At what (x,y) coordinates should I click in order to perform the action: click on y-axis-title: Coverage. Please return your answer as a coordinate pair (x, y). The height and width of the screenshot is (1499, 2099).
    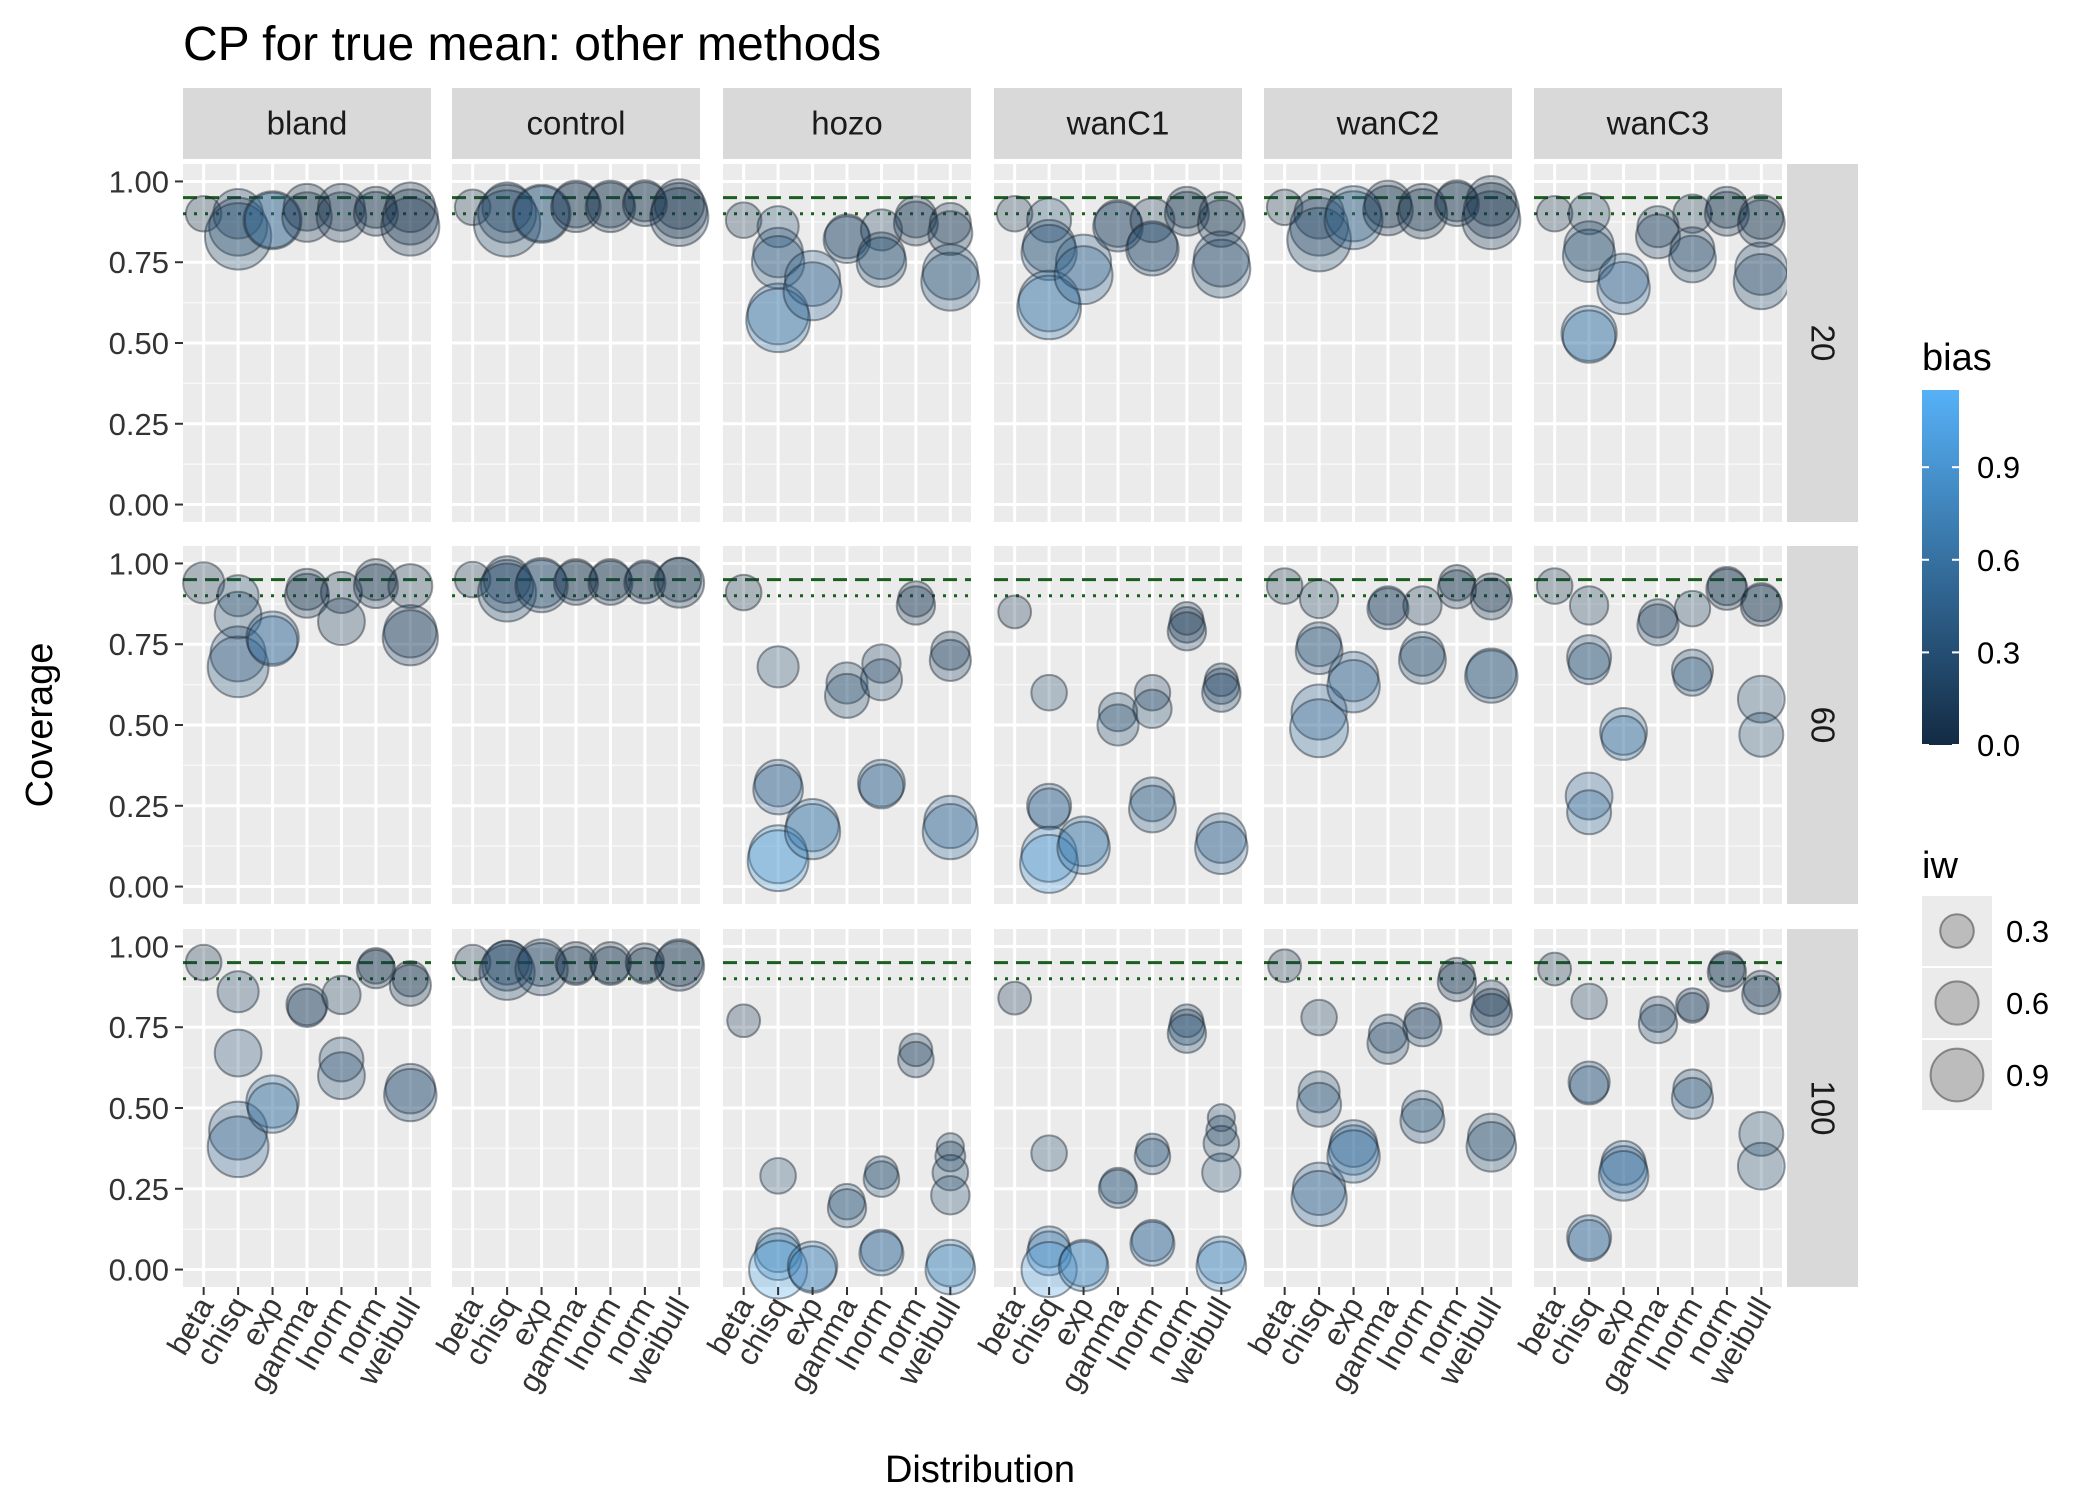
    Looking at the image, I should click on (40, 725).